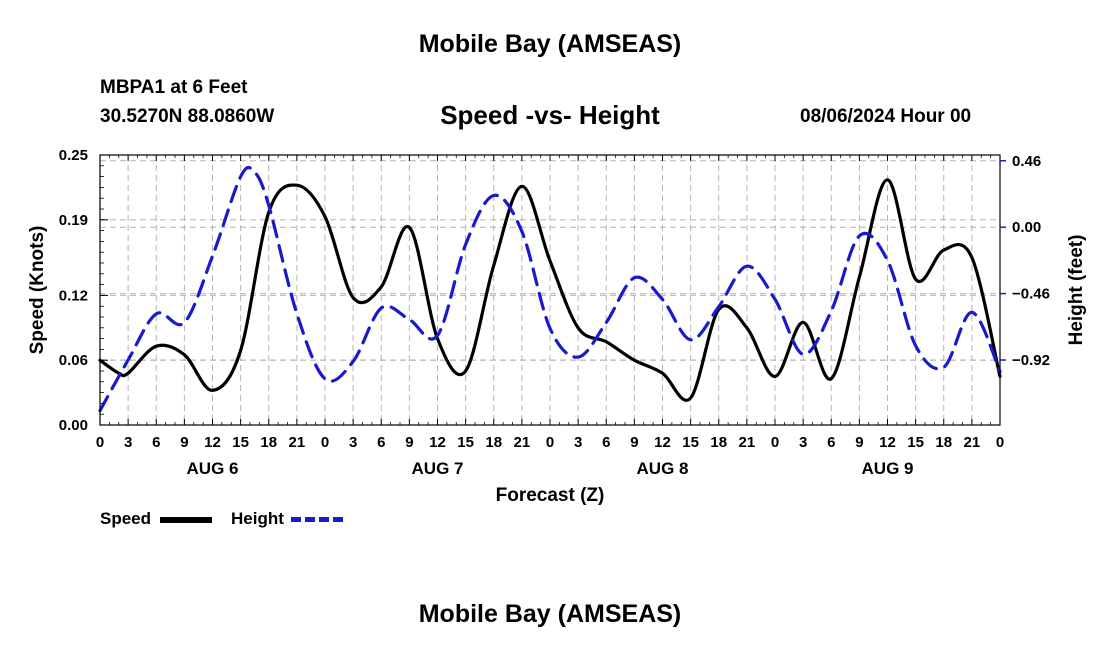  Describe the element at coordinates (1076, 290) in the screenshot. I see `y-axis-right-label: Height (feet)` at that location.